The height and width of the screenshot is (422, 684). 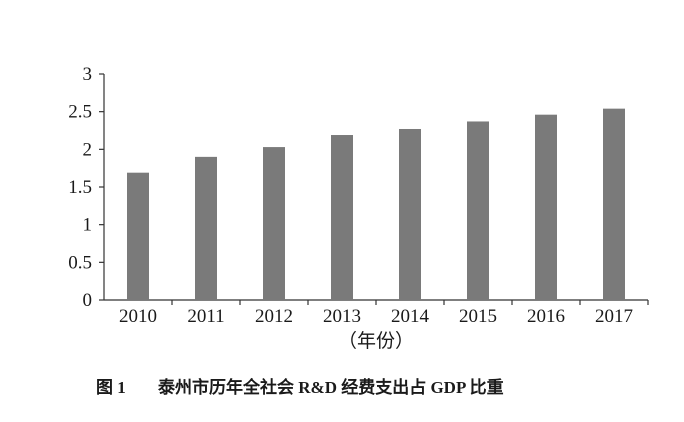 I want to click on figure-caption-label: 图 1, so click(x=111, y=387).